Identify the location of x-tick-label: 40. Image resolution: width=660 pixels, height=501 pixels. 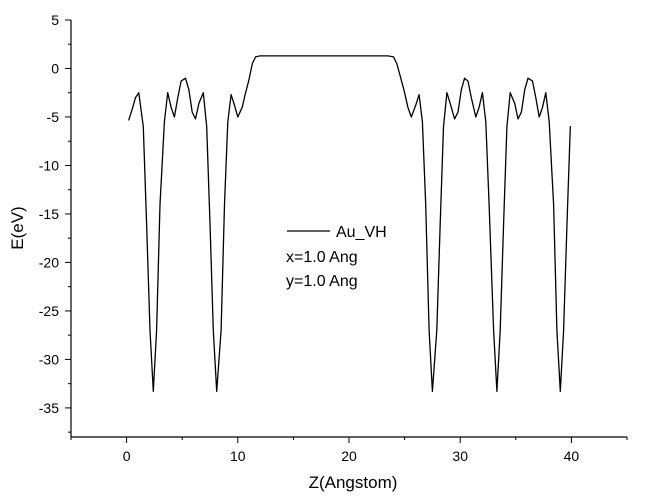
(572, 456).